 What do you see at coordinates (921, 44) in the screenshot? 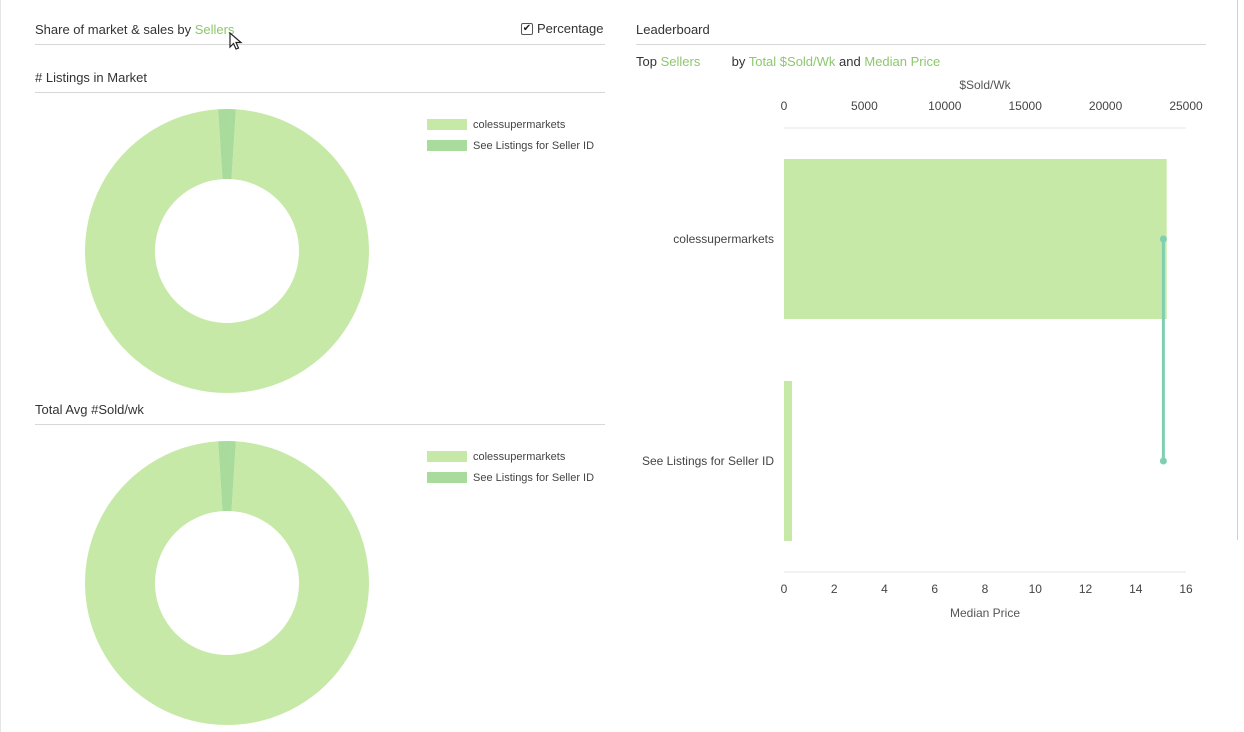
I see `leaderboard-divider` at bounding box center [921, 44].